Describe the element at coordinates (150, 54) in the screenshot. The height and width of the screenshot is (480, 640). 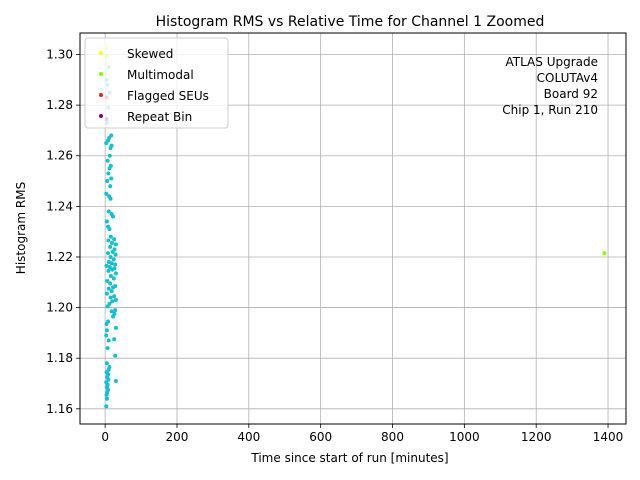
I see `legend-label: Skewed` at that location.